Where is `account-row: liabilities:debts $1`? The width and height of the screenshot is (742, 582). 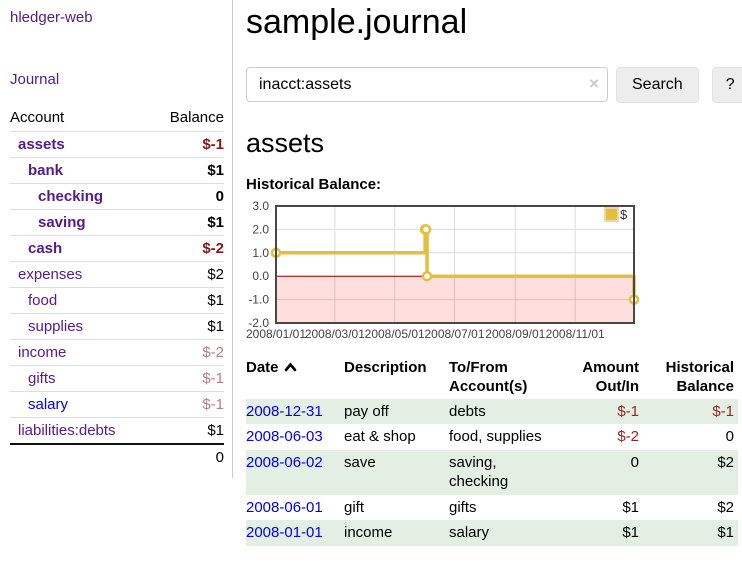 account-row: liabilities:debts $1 is located at coordinates (117, 430).